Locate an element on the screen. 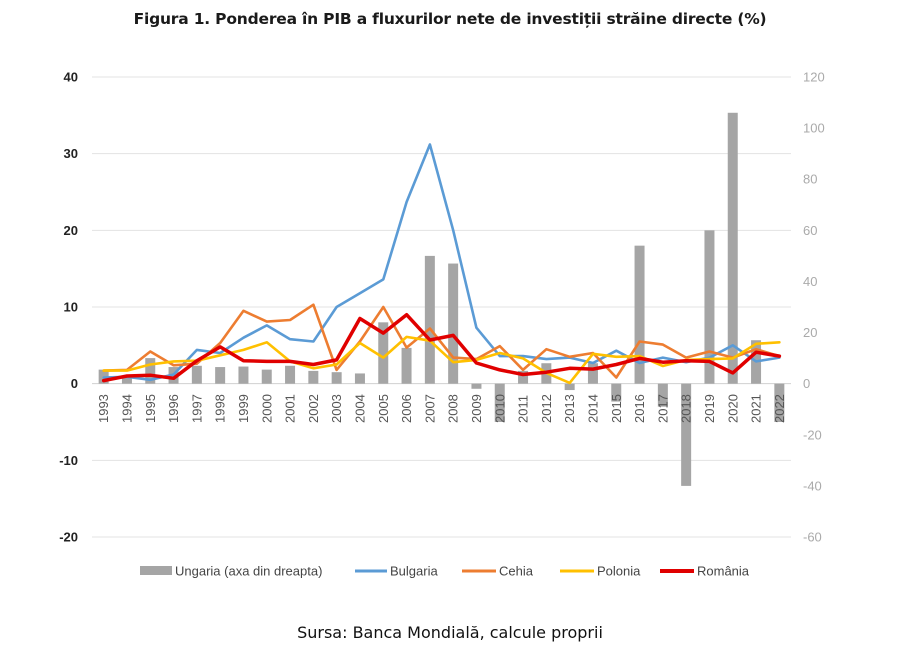 This screenshot has height=660, width=900. y-axis-left: 40 30 20 10 0 -10 -20 is located at coordinates (68, 307).